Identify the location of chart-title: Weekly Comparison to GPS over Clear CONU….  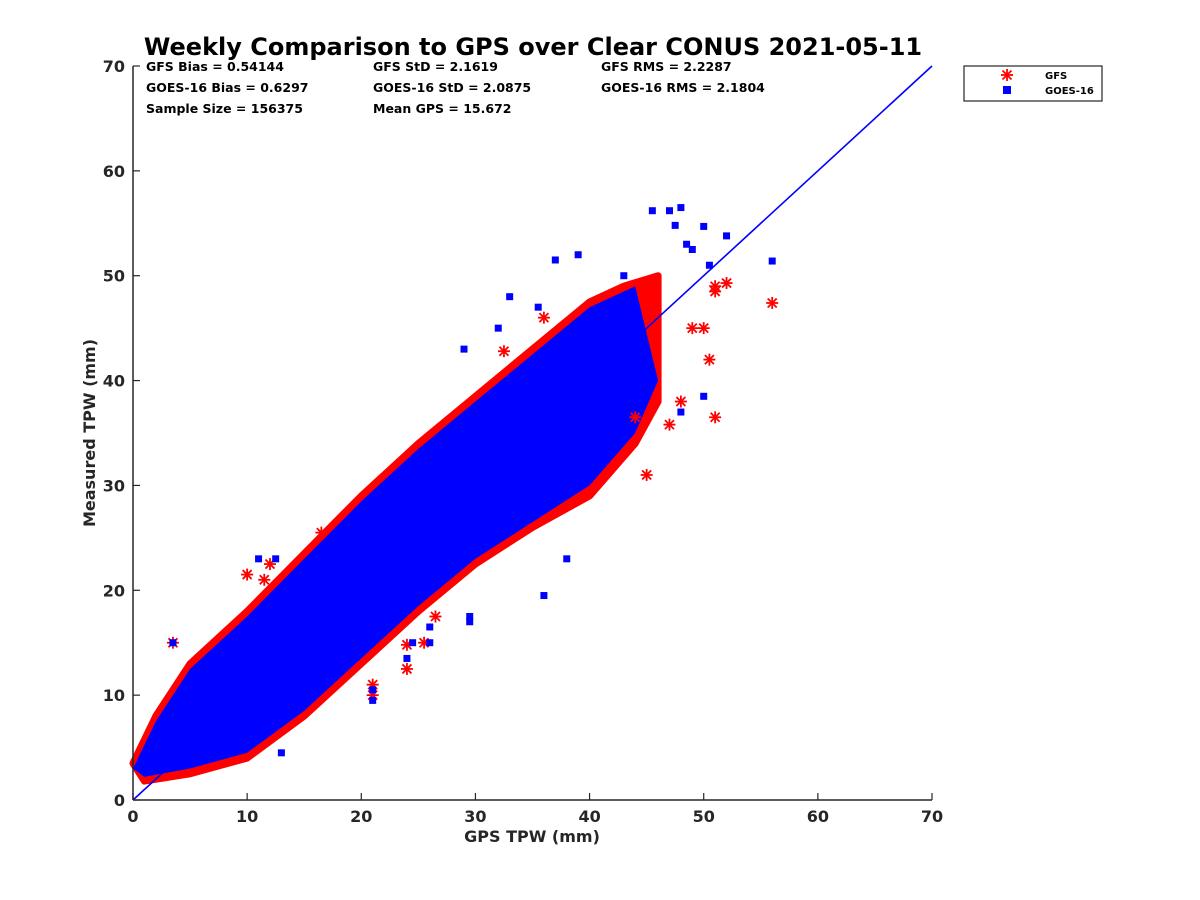
(533, 47).